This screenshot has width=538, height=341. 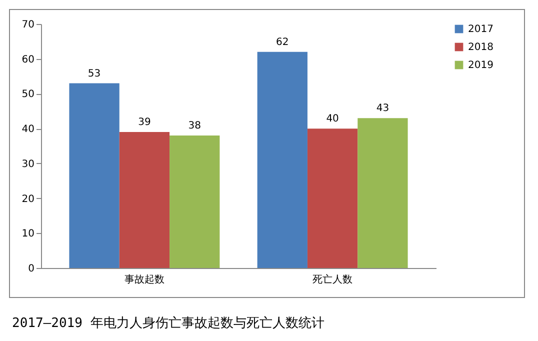 What do you see at coordinates (168, 323) in the screenshot?
I see `text: 2017—2019 年电力人身伤亡事故起数与死亡人数统计` at bounding box center [168, 323].